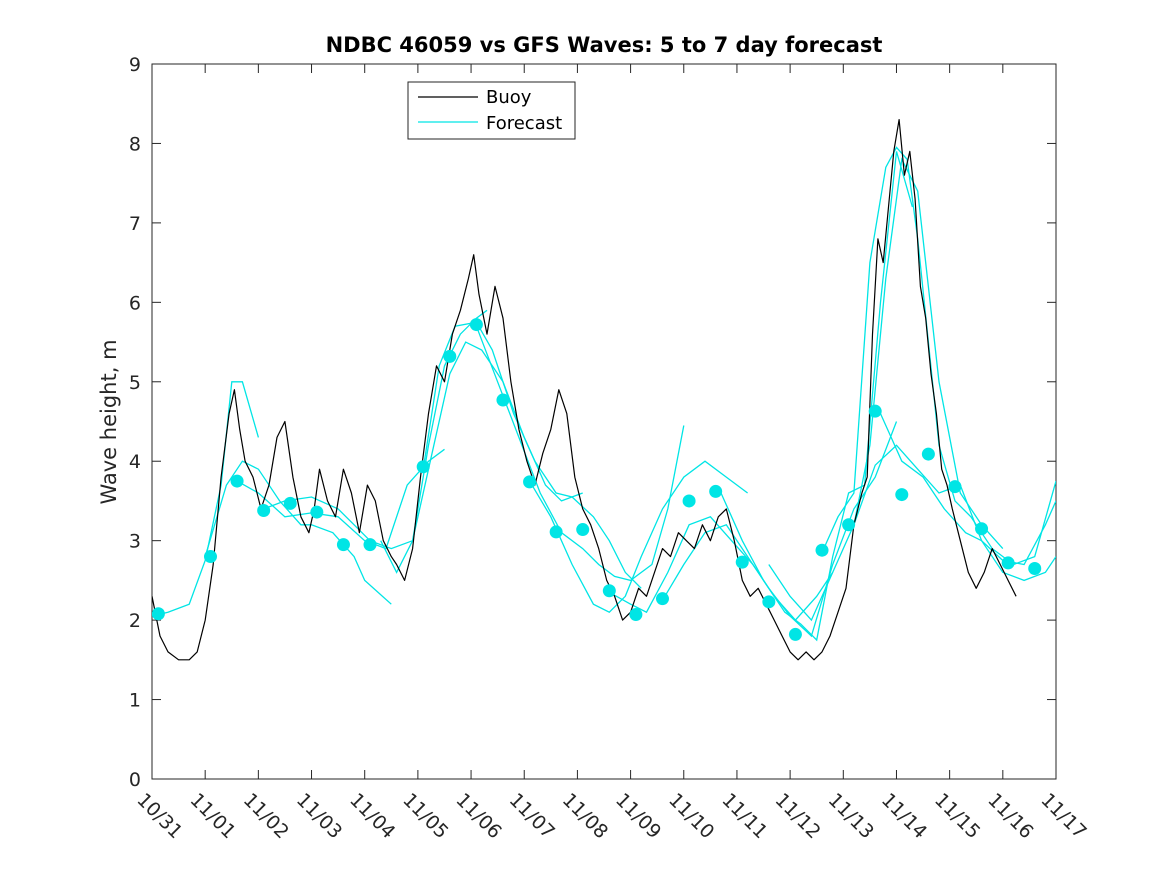 Image resolution: width=1167 pixels, height=875 pixels. I want to click on x-tick-label-6: 11/06, so click(479, 816).